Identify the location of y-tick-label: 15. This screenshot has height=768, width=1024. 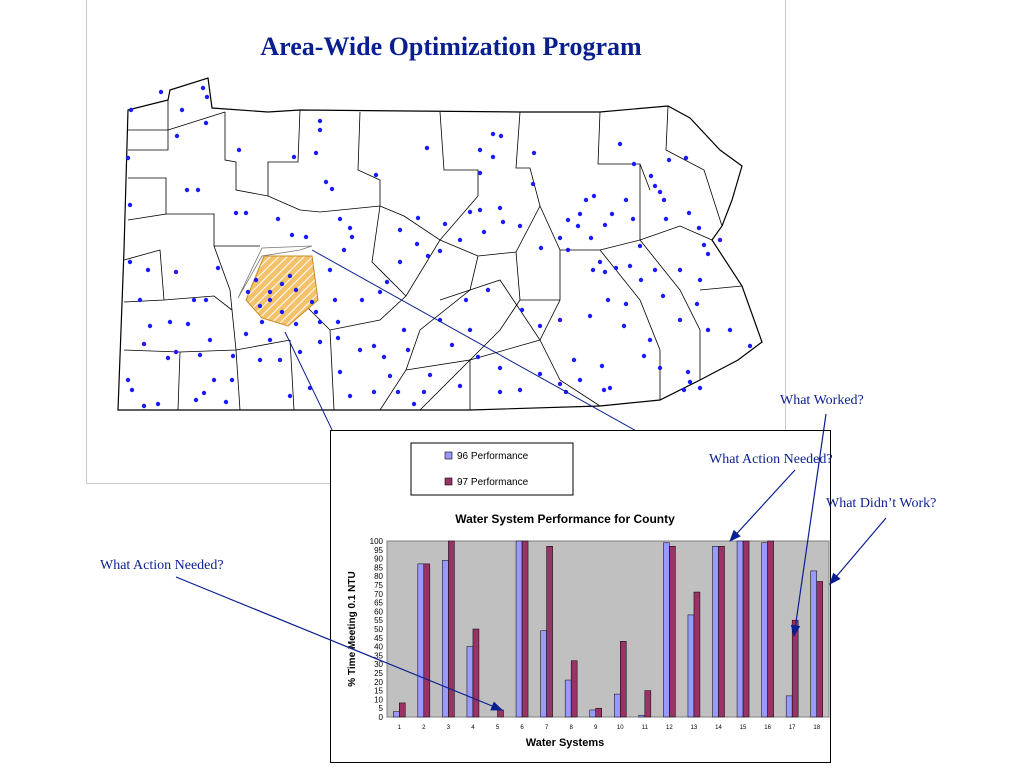
(378, 691).